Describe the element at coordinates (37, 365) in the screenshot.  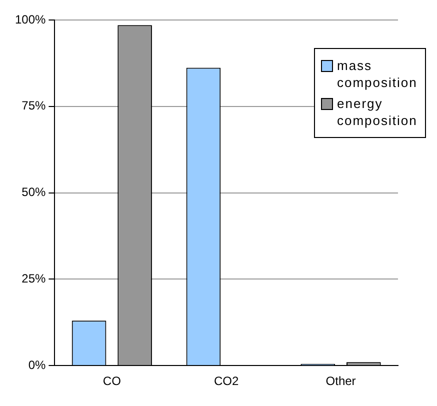
I see `y-tick-label: 0%` at that location.